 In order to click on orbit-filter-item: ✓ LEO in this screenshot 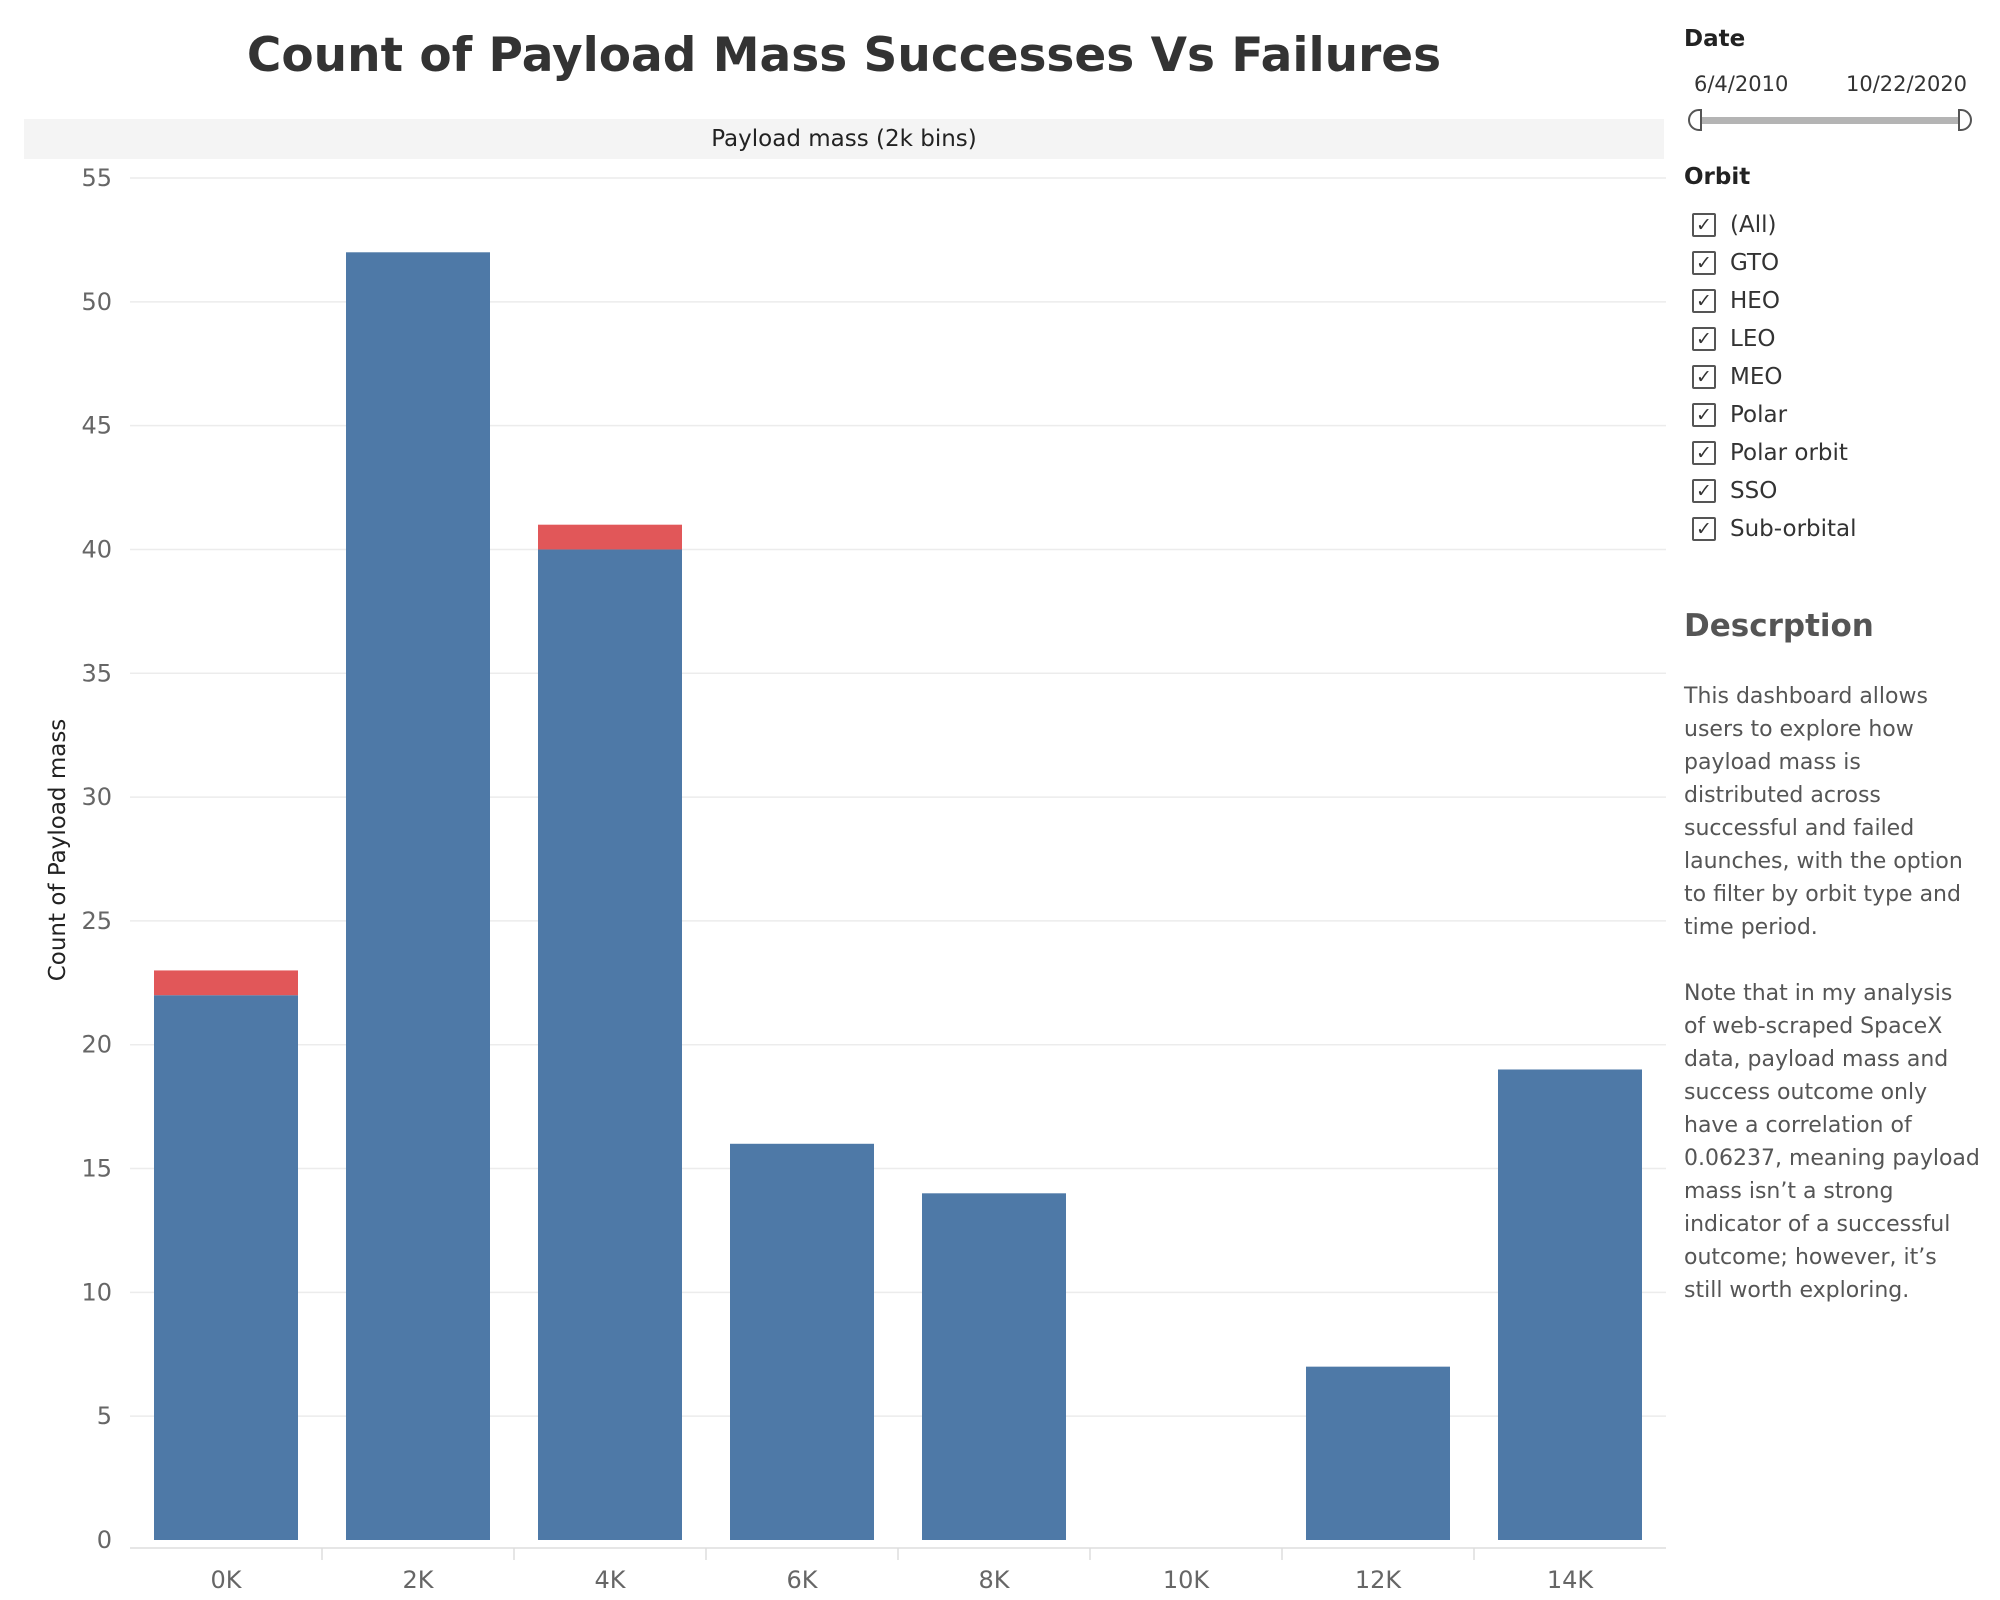, I will do `click(1774, 339)`.